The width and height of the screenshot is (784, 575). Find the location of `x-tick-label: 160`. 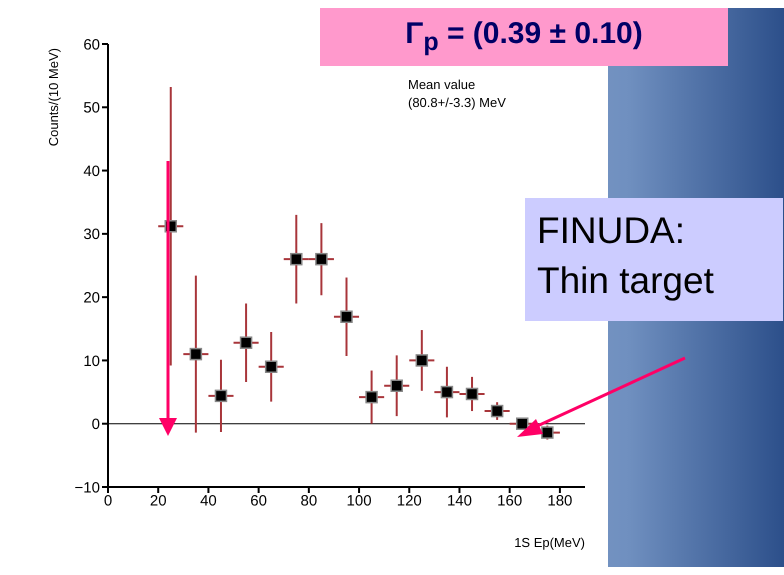

x-tick-label: 160 is located at coordinates (509, 501).